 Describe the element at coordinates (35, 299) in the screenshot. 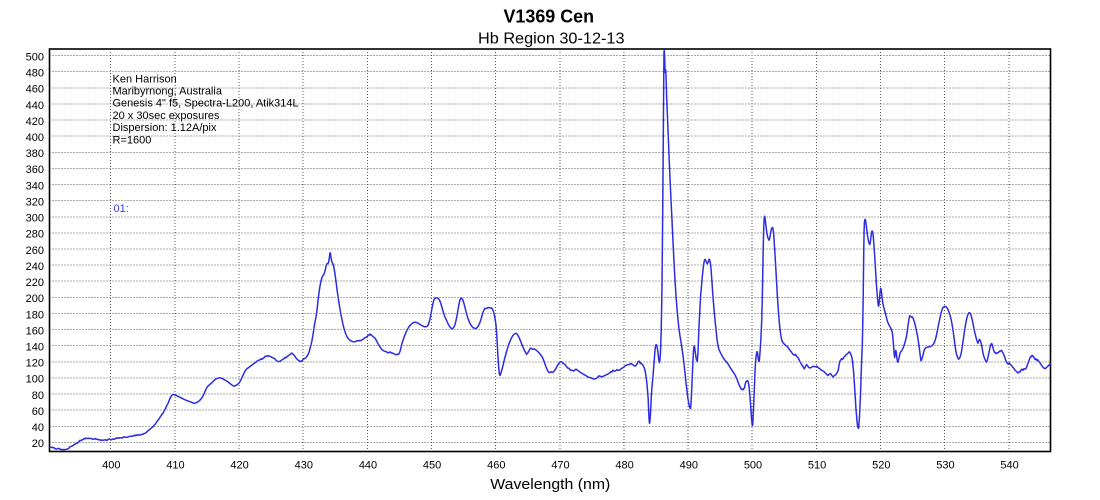

I see `svg-text: 200` at that location.